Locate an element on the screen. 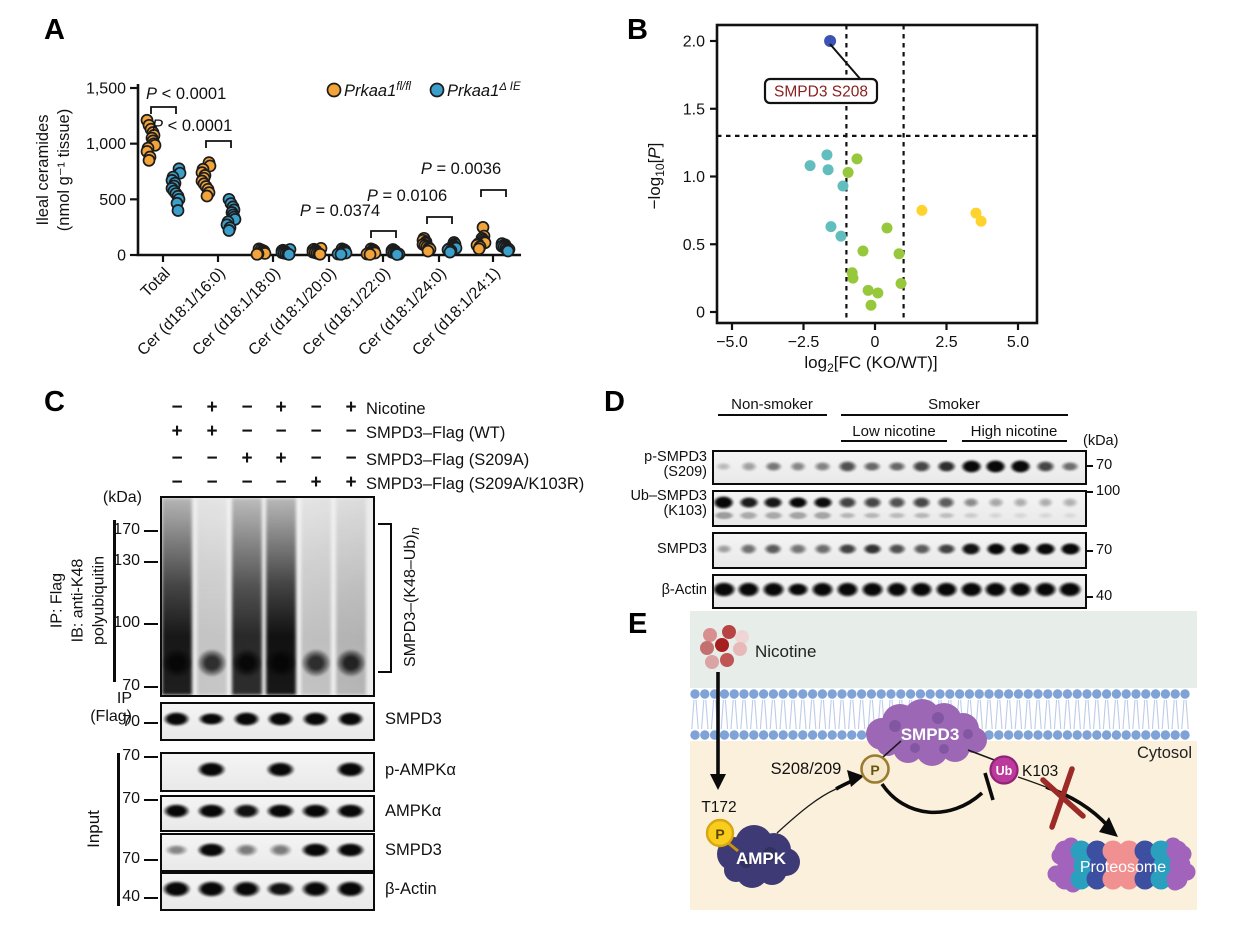 This screenshot has width=1239, height=932. a-ytick-label: 0 is located at coordinates (121, 256).